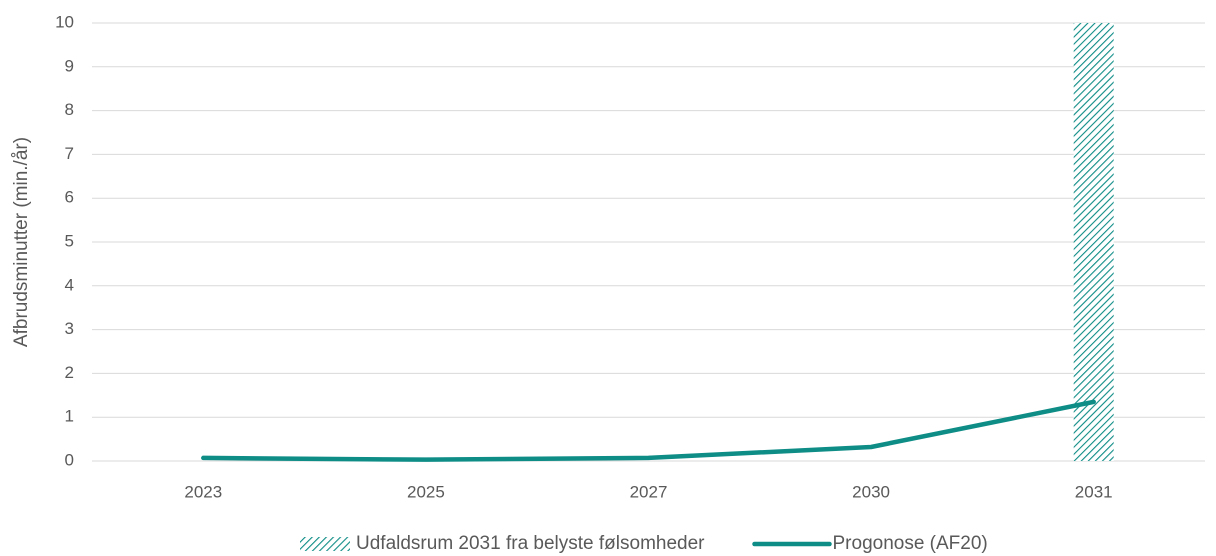 The width and height of the screenshot is (1216, 556). I want to click on x-tick-label: 2023, so click(203, 491).